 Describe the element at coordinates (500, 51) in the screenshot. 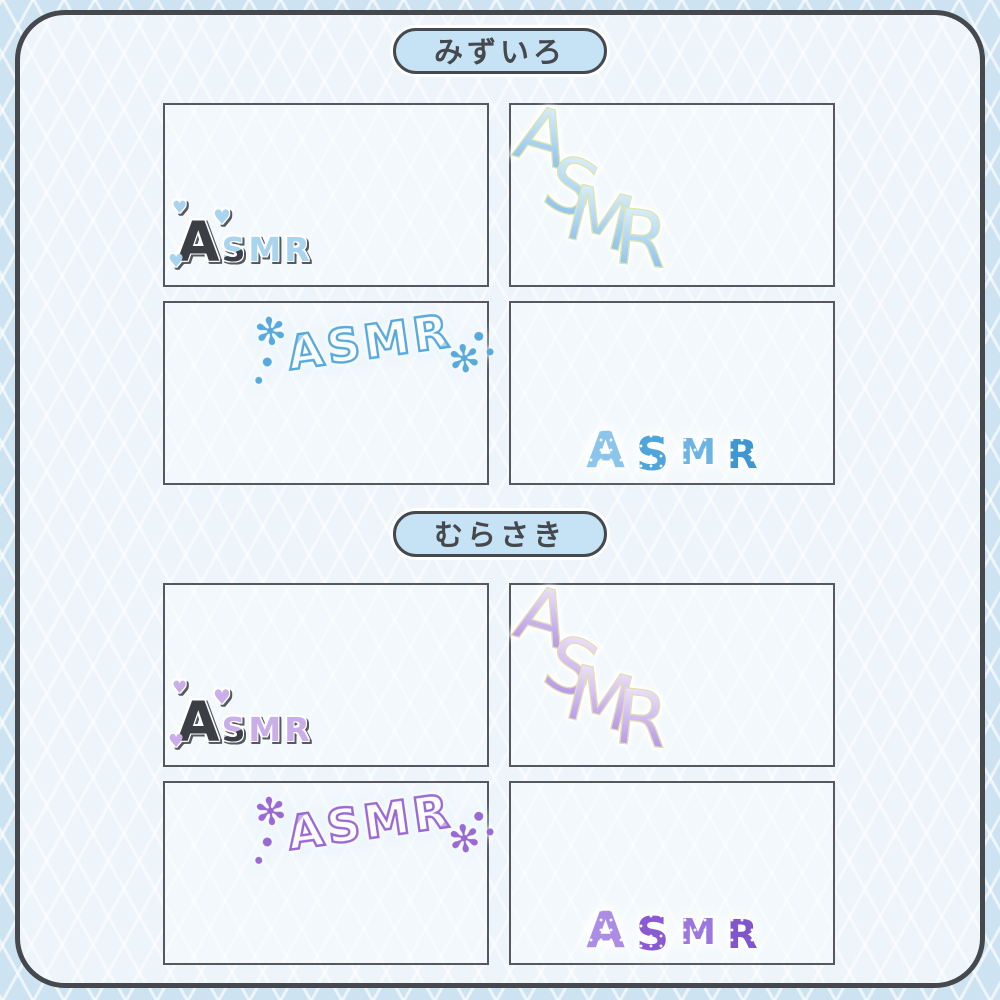

I see `section-label-mizuiro: みずいろ` at that location.